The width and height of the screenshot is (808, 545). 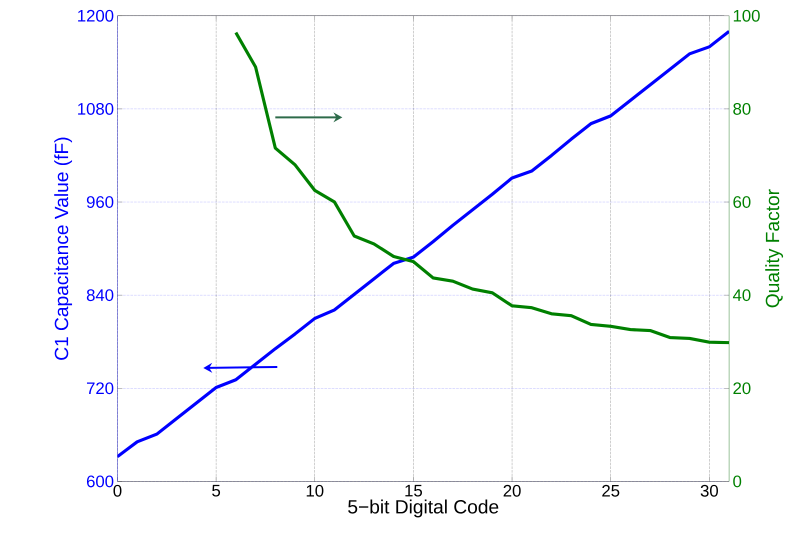 I want to click on y2-tick-label: 20, so click(x=741, y=388).